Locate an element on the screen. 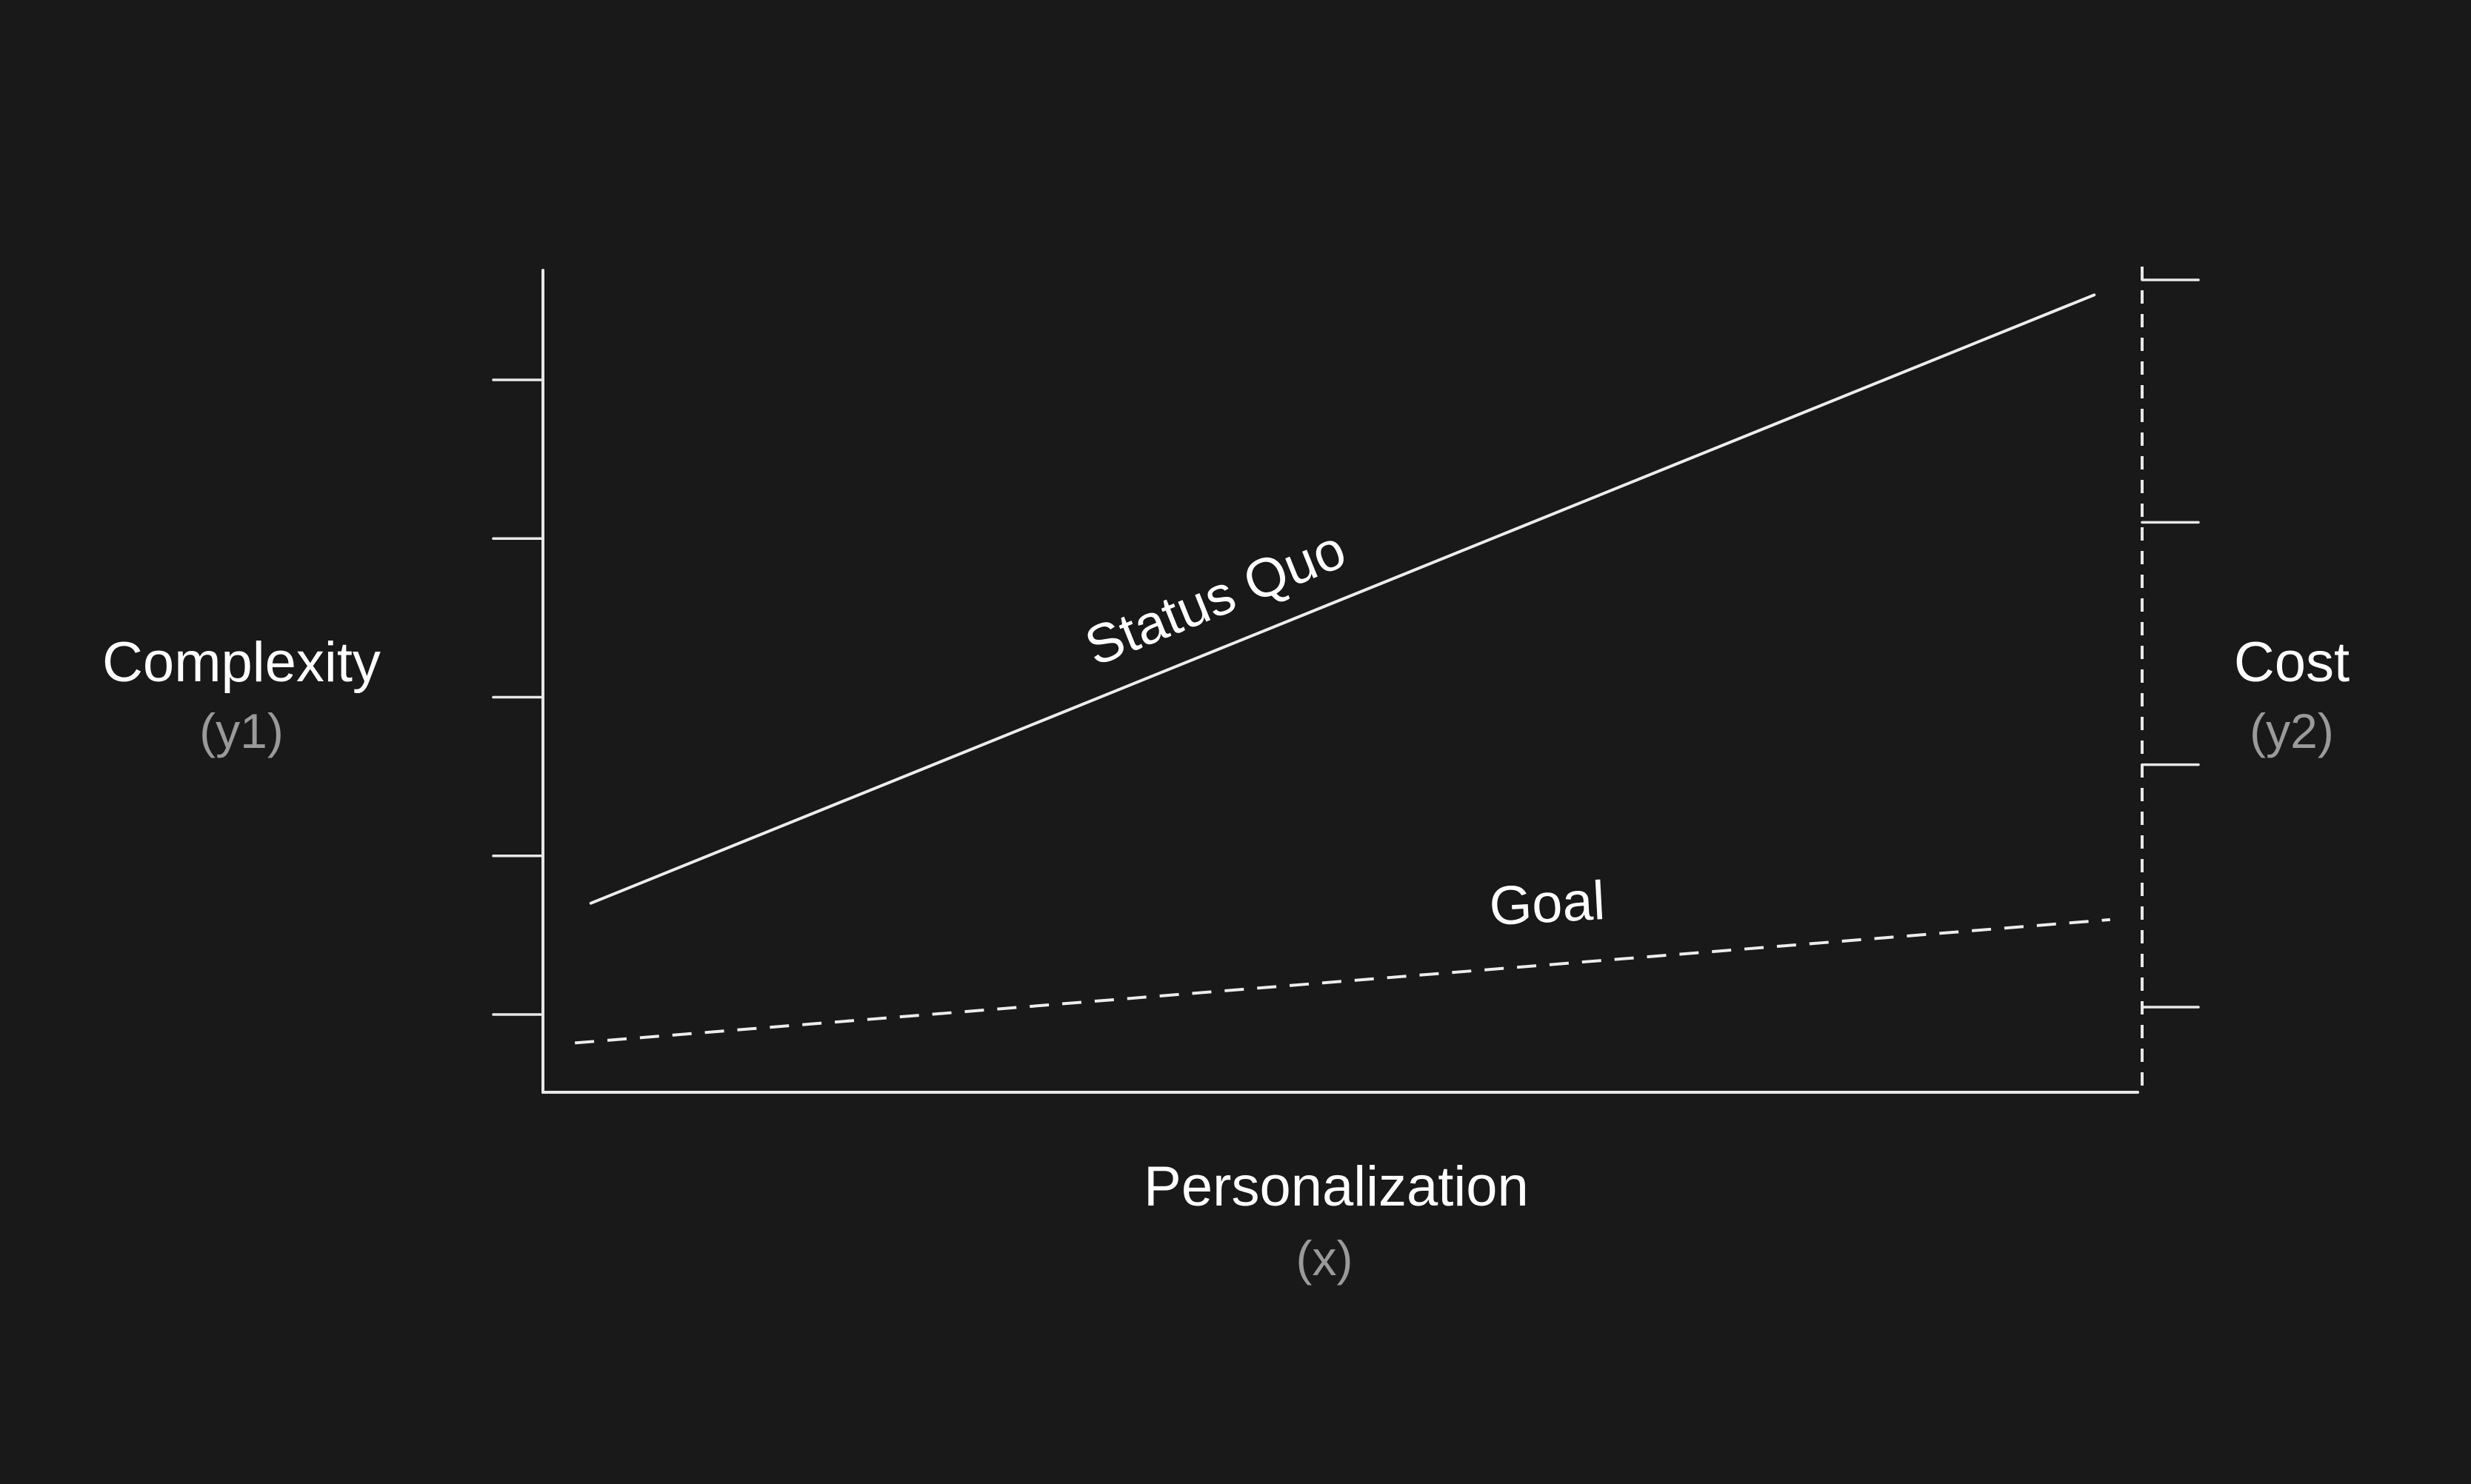  y1-axis-label: Complexity is located at coordinates (241, 662).